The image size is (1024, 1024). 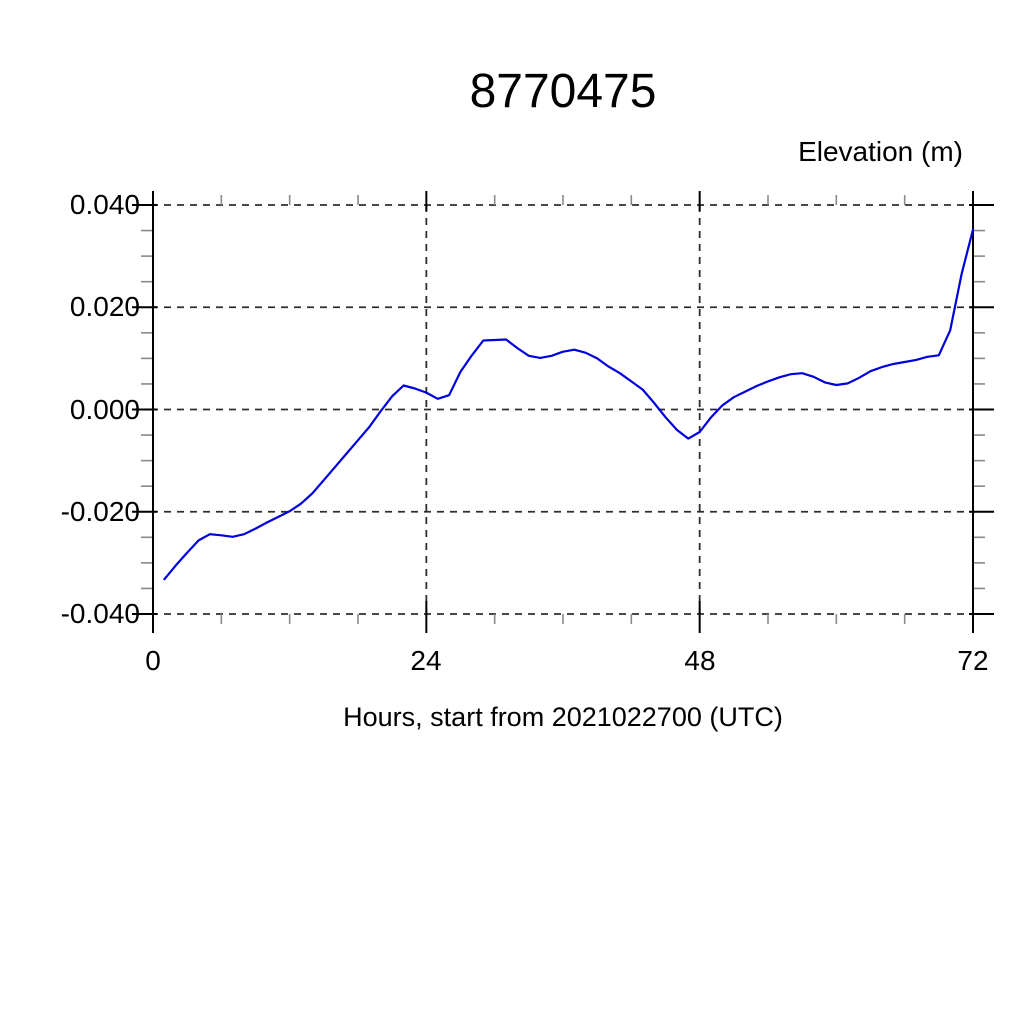 I want to click on chart-title: 8770475, so click(x=563, y=91).